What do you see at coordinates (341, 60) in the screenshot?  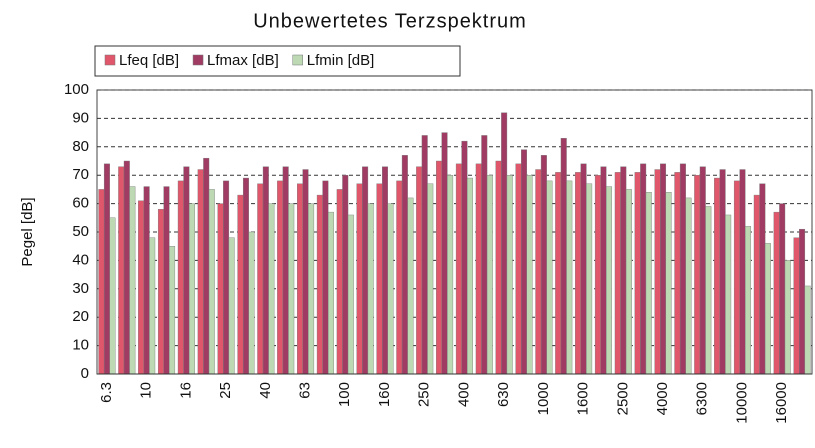 I see `legend-label: Lfmin [dB]` at bounding box center [341, 60].